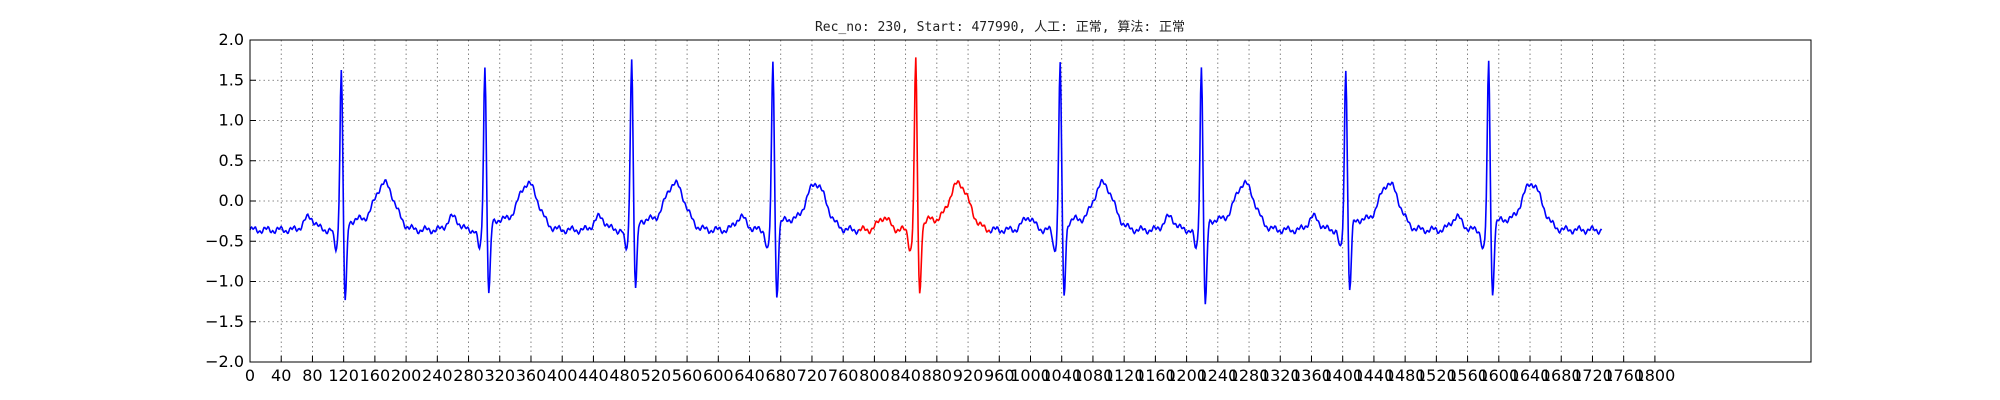 The width and height of the screenshot is (2000, 400). What do you see at coordinates (749, 375) in the screenshot?
I see `x-tick-label: 640` at bounding box center [749, 375].